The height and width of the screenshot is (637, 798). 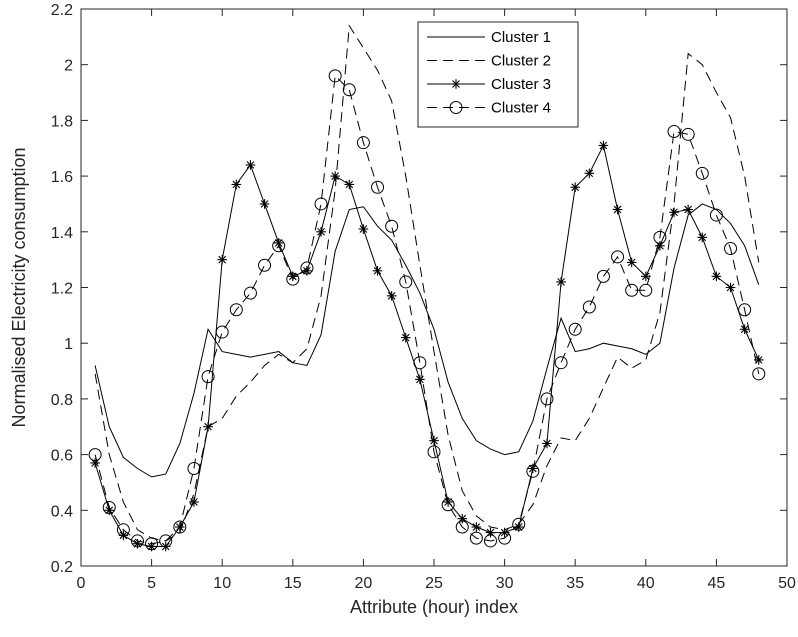 What do you see at coordinates (489, 37) in the screenshot?
I see `legend-entry: Cluster 1` at bounding box center [489, 37].